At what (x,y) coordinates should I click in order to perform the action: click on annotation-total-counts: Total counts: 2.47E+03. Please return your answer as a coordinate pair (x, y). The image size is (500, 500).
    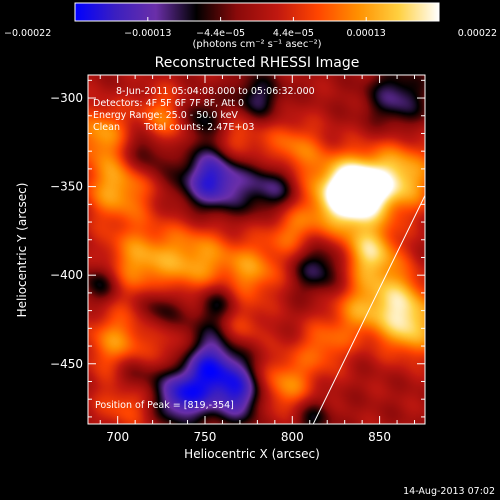
    Looking at the image, I should click on (198, 127).